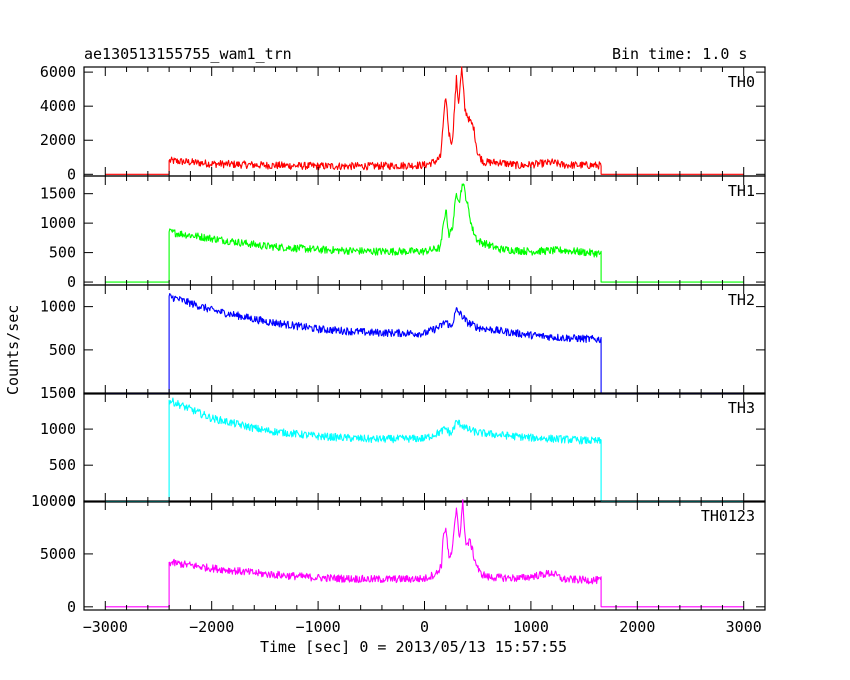  What do you see at coordinates (318, 627) in the screenshot?
I see `x-tick-label: −1000` at bounding box center [318, 627].